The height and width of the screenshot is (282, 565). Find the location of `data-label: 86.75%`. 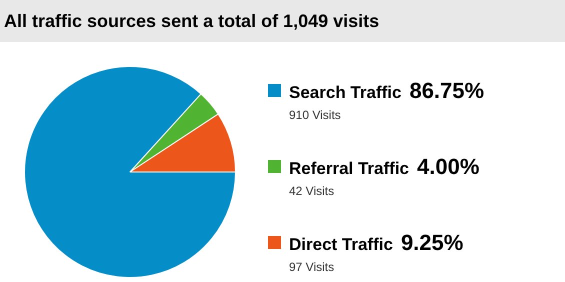

data-label: 86.75% is located at coordinates (446, 90).